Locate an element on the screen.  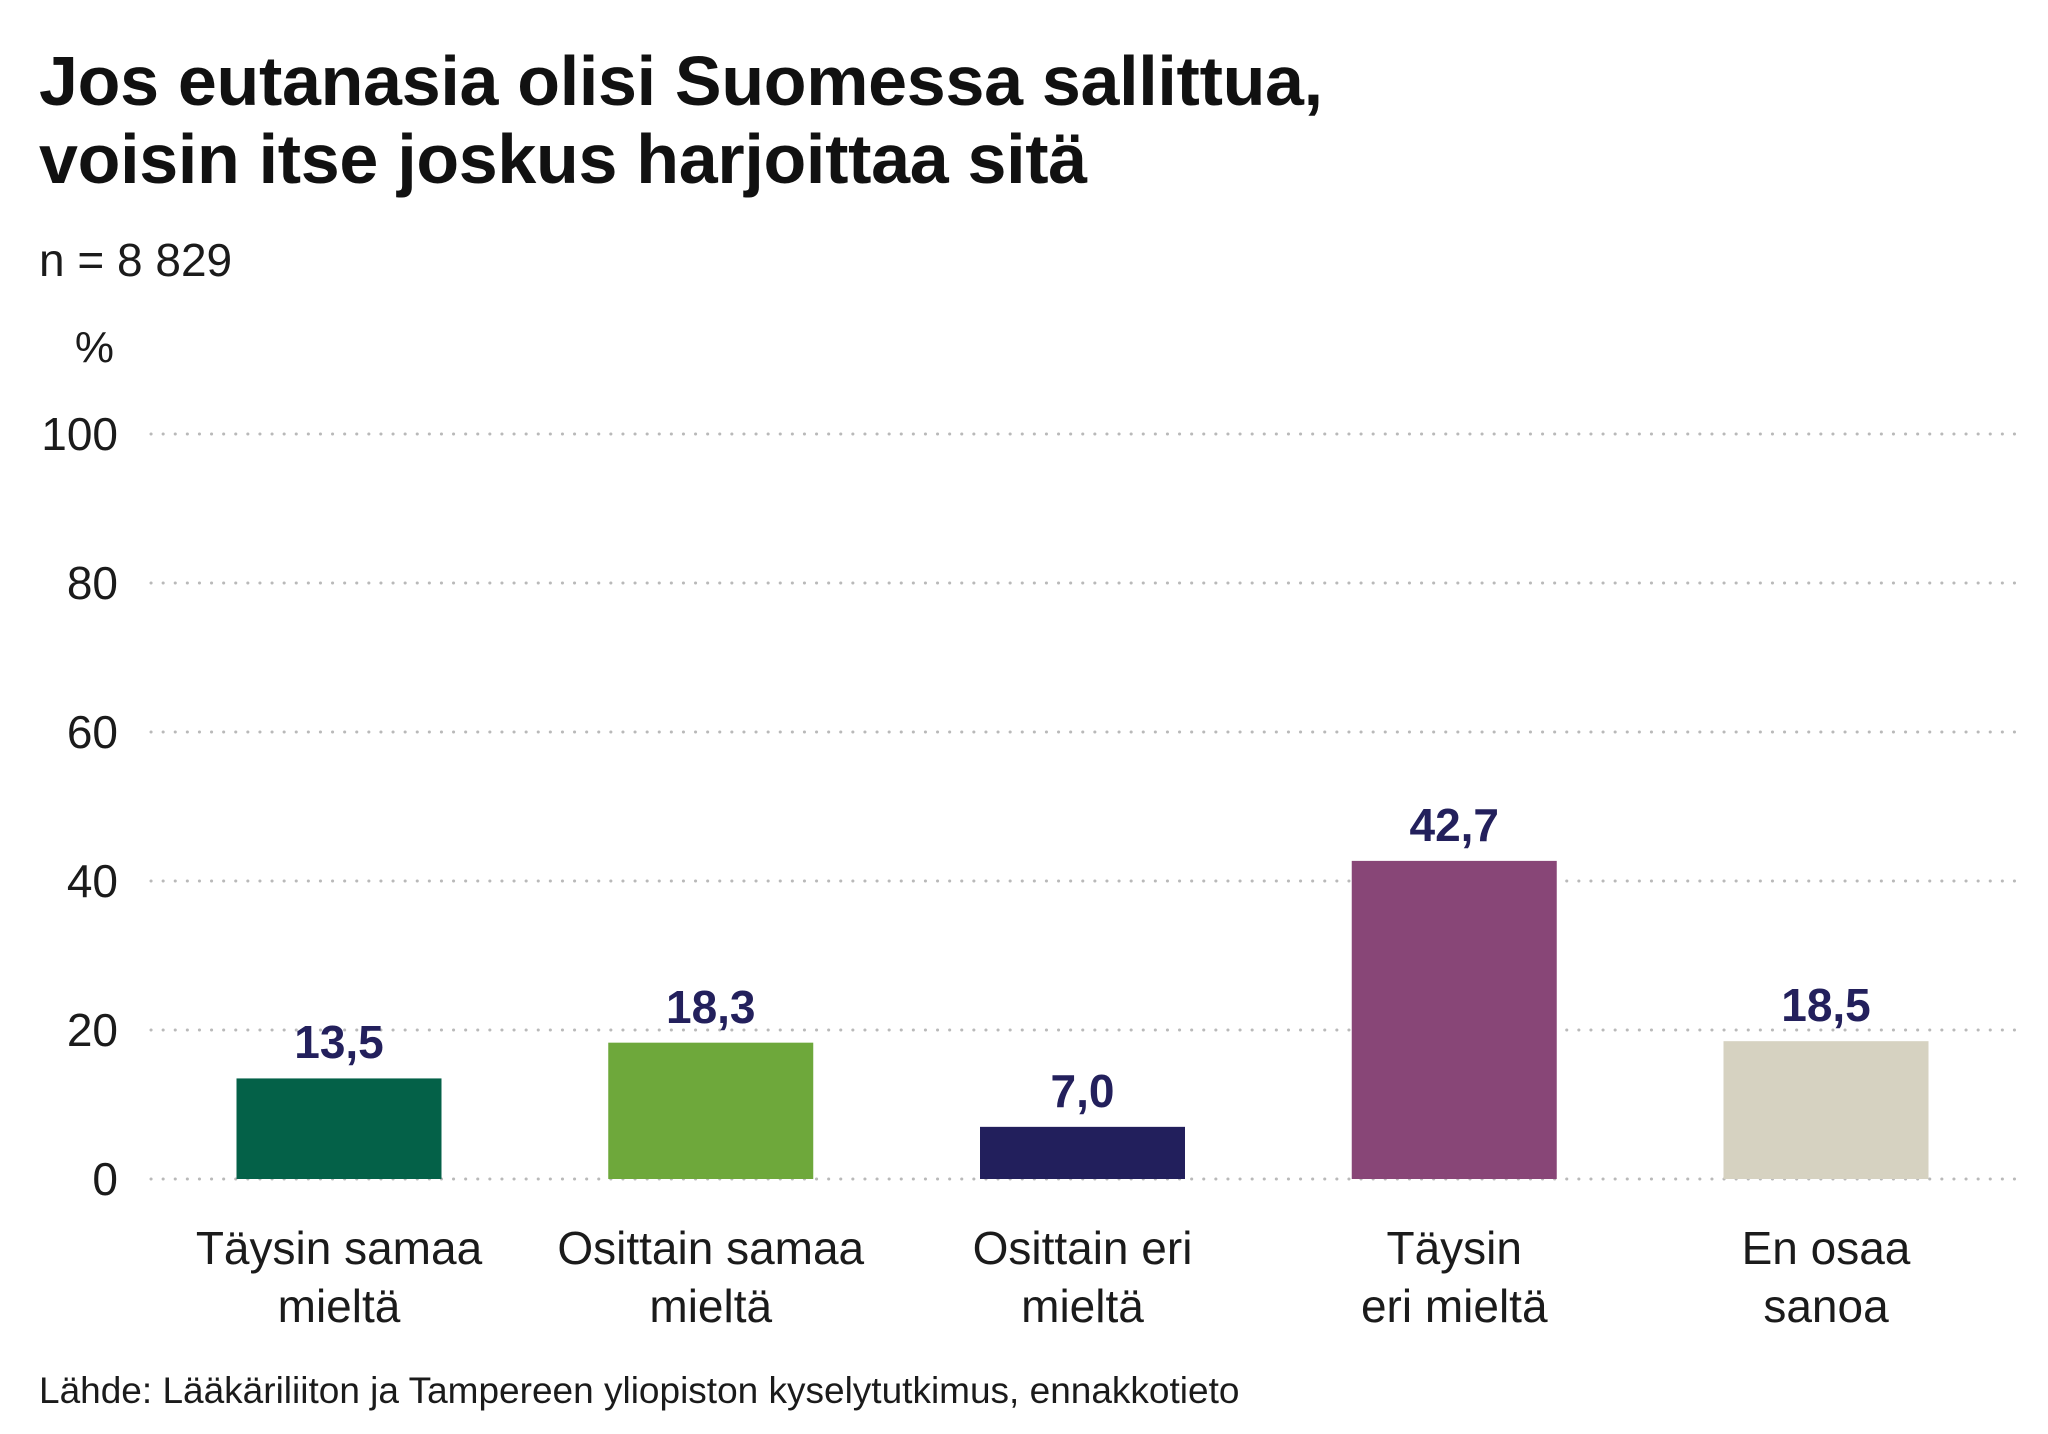
sample-size: n = 8 829 is located at coordinates (136, 260).